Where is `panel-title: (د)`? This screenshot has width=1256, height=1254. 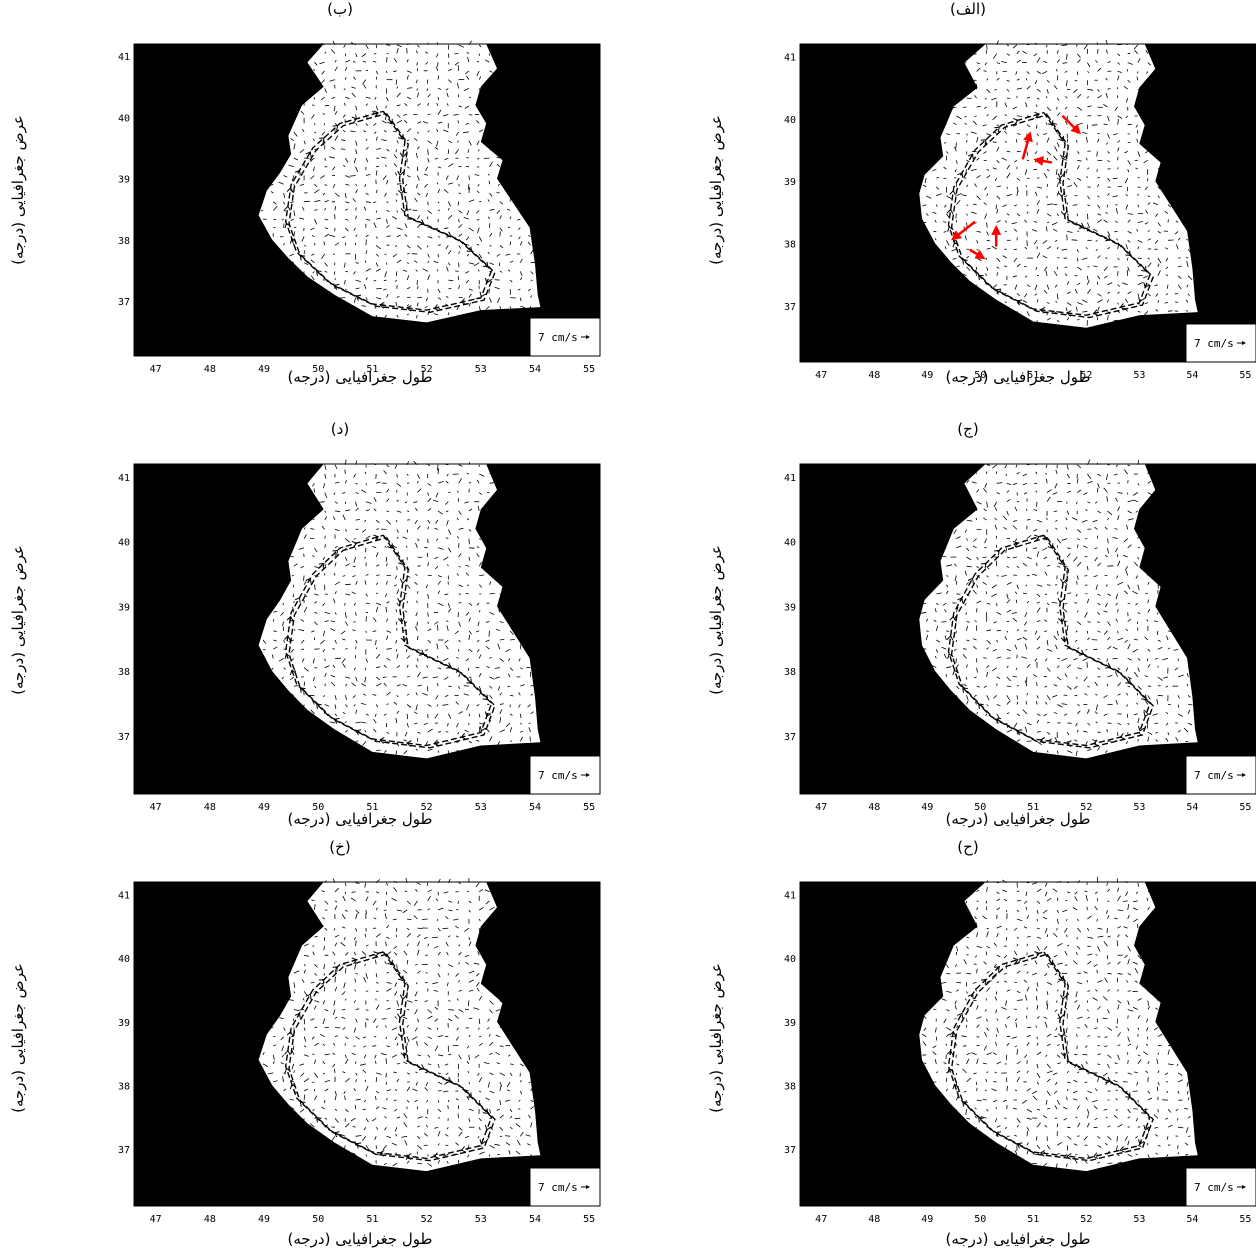 panel-title: (د) is located at coordinates (340, 429).